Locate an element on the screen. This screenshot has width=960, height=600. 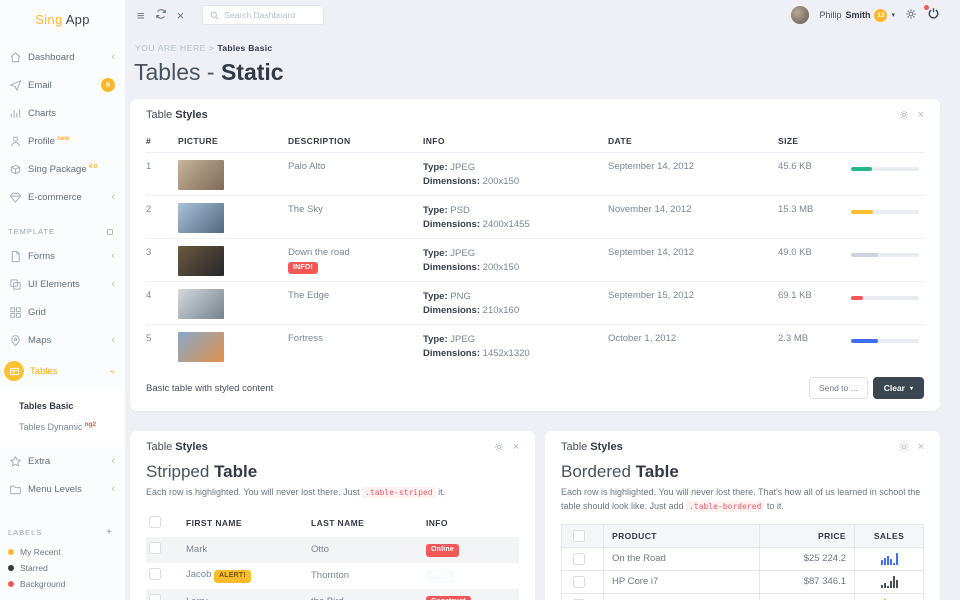
settings-gear-icon is located at coordinates (911, 15).